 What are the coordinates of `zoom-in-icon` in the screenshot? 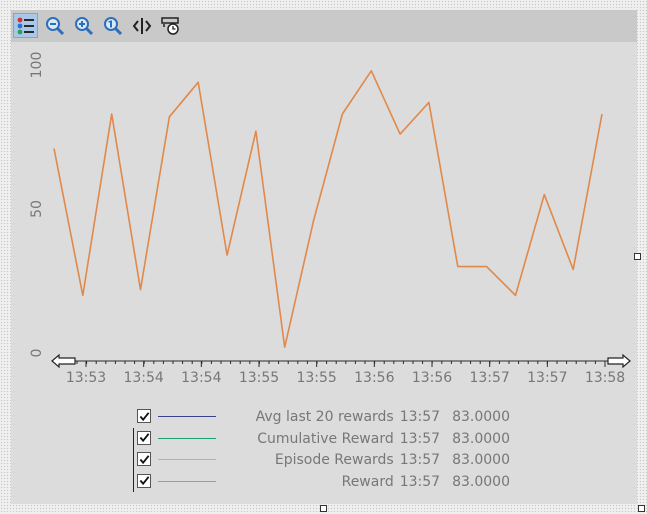 It's located at (83, 25).